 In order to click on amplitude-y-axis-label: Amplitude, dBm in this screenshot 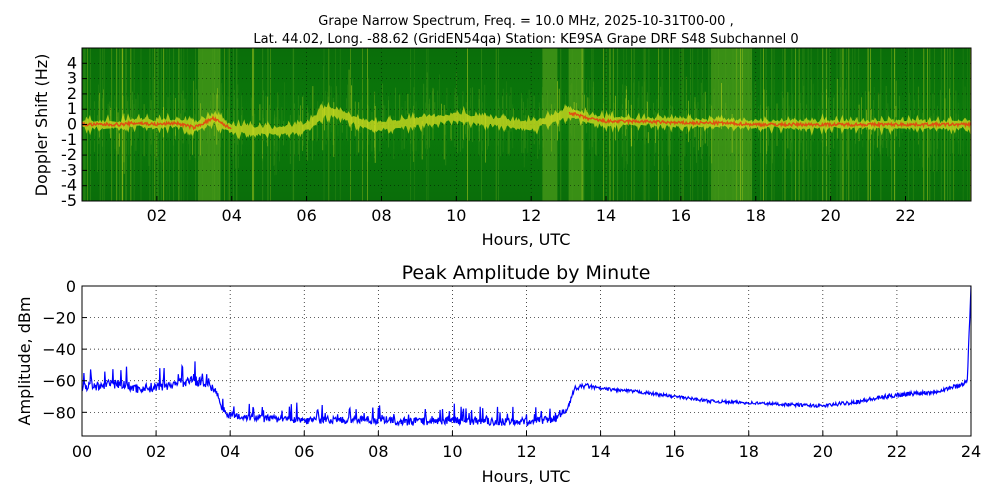, I will do `click(24, 361)`.